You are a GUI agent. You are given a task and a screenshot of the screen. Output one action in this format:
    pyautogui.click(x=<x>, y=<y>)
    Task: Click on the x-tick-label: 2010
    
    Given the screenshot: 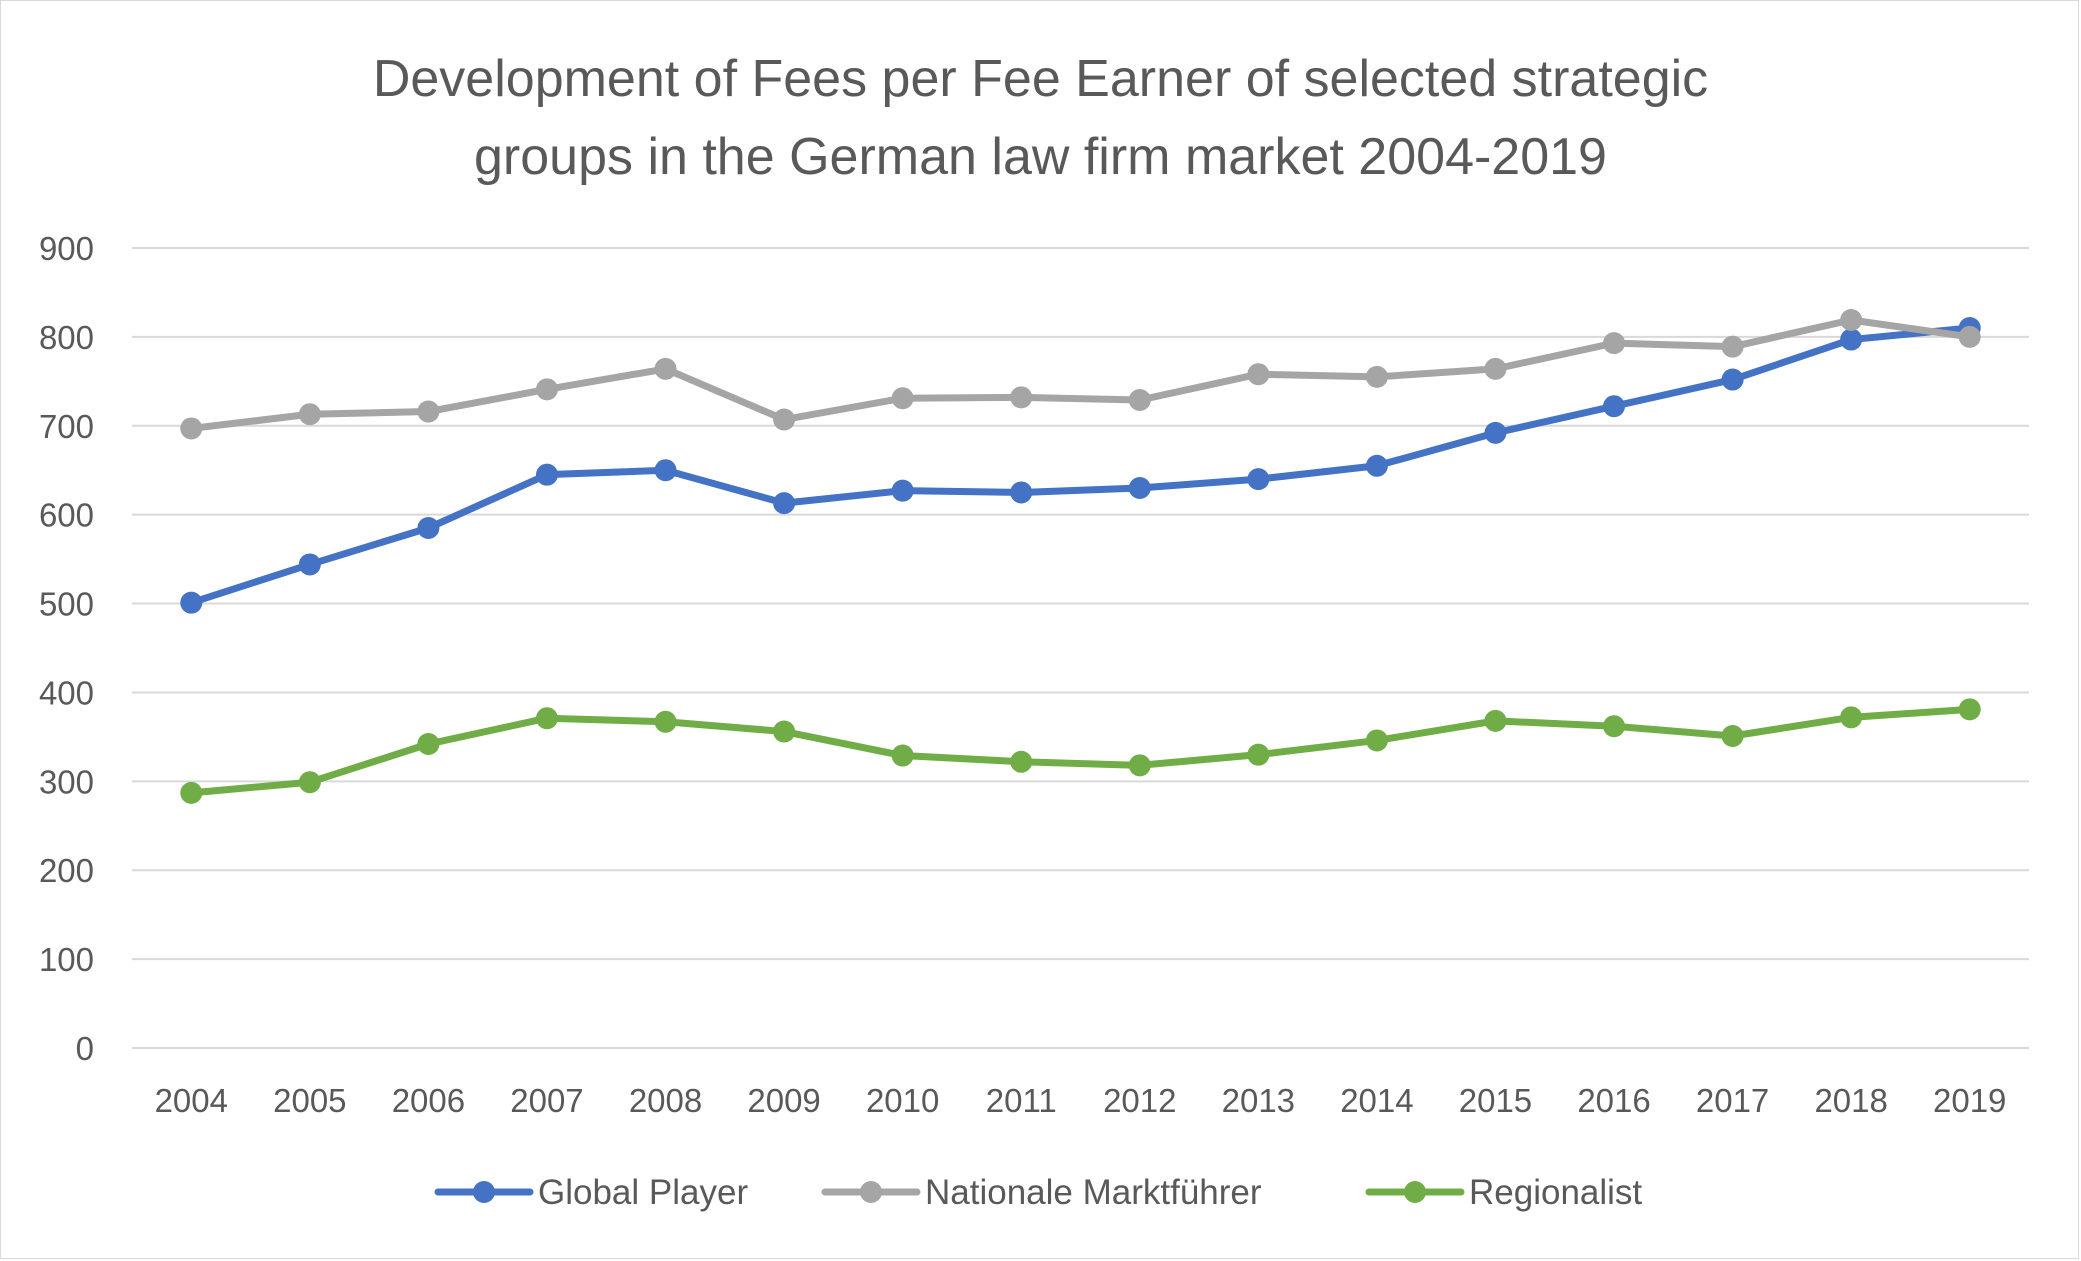 What is the action you would take?
    pyautogui.click(x=902, y=1100)
    